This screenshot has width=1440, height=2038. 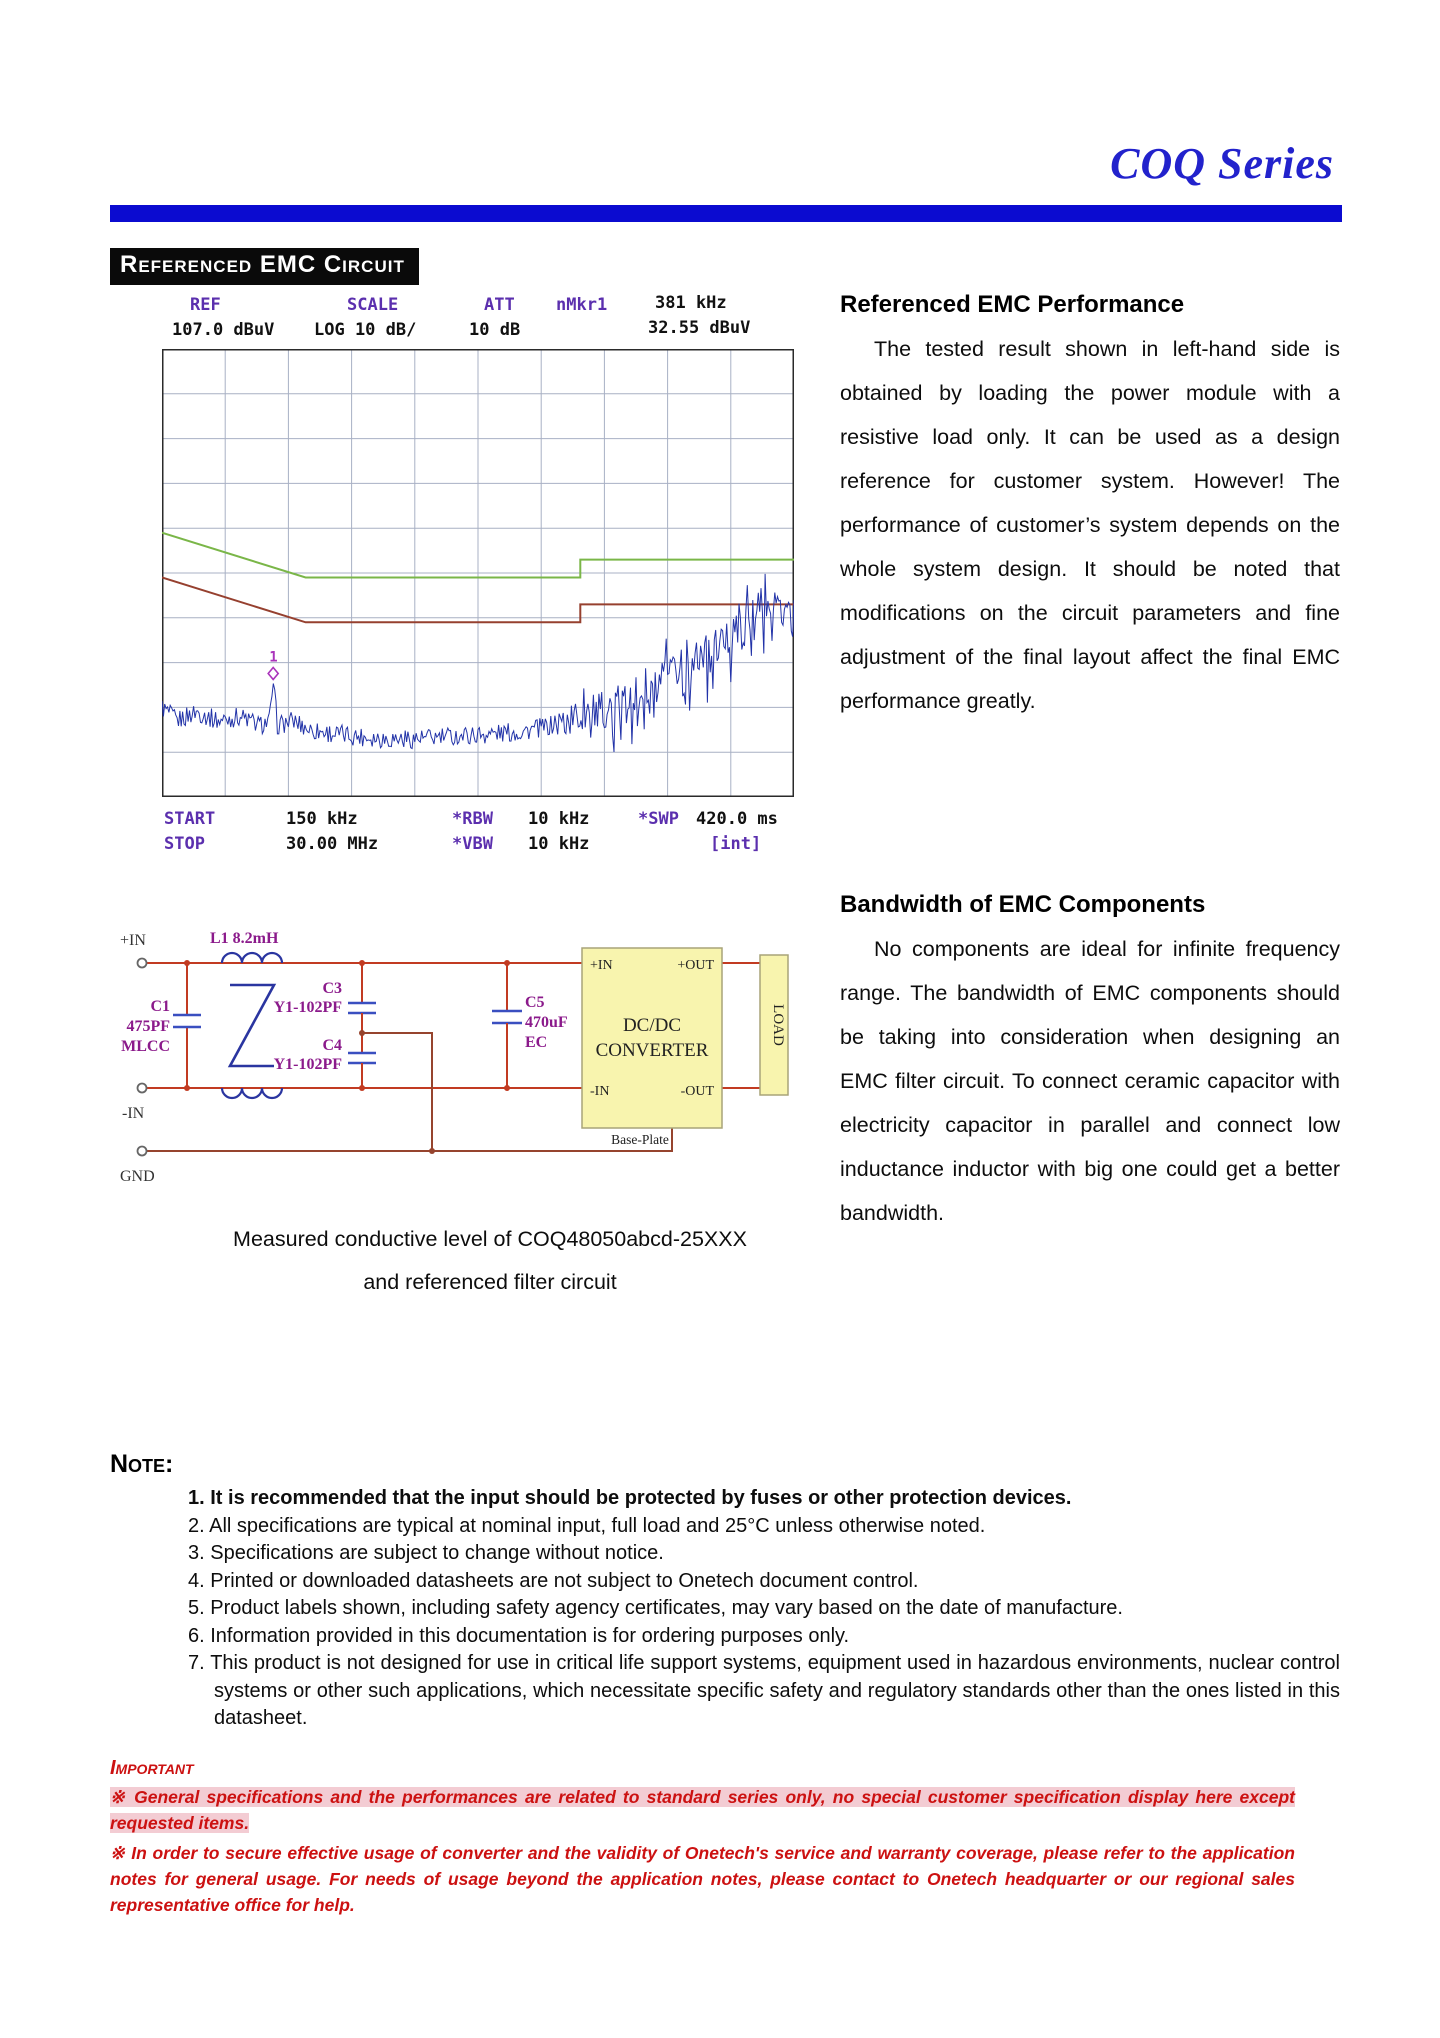 What do you see at coordinates (322, 819) in the screenshot?
I see `chart-start-value: 150 kHz` at bounding box center [322, 819].